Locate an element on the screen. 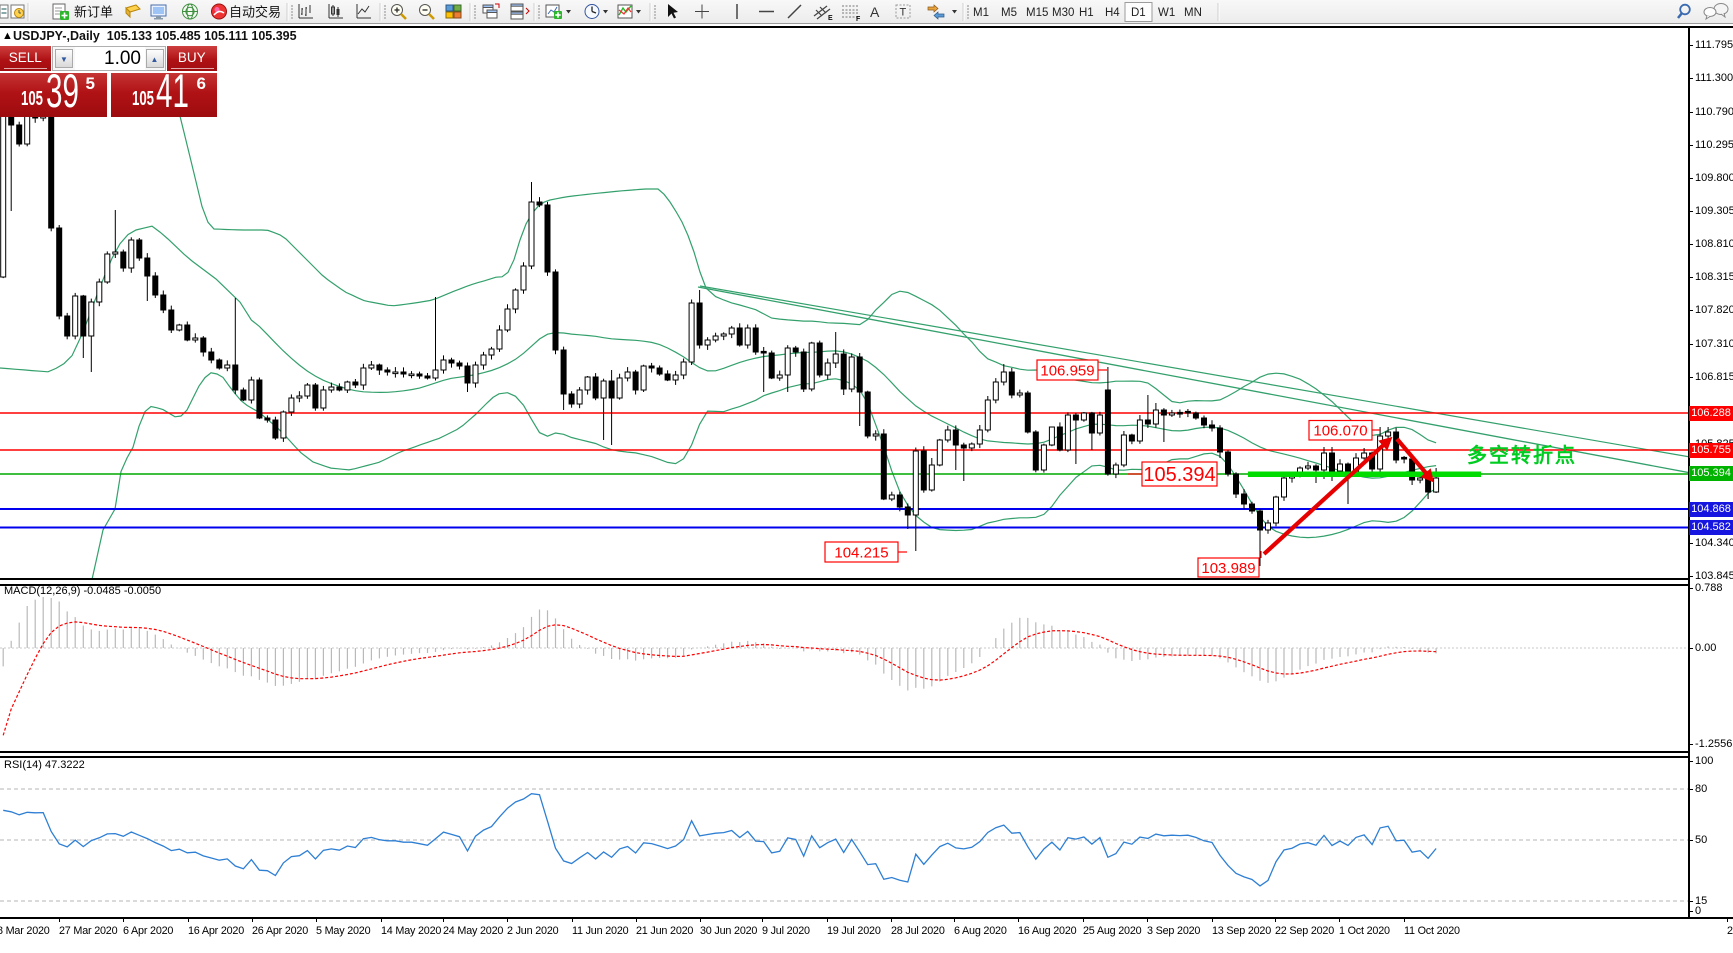 This screenshot has height=953, width=1733. svg-text: H4 is located at coordinates (1112, 13).